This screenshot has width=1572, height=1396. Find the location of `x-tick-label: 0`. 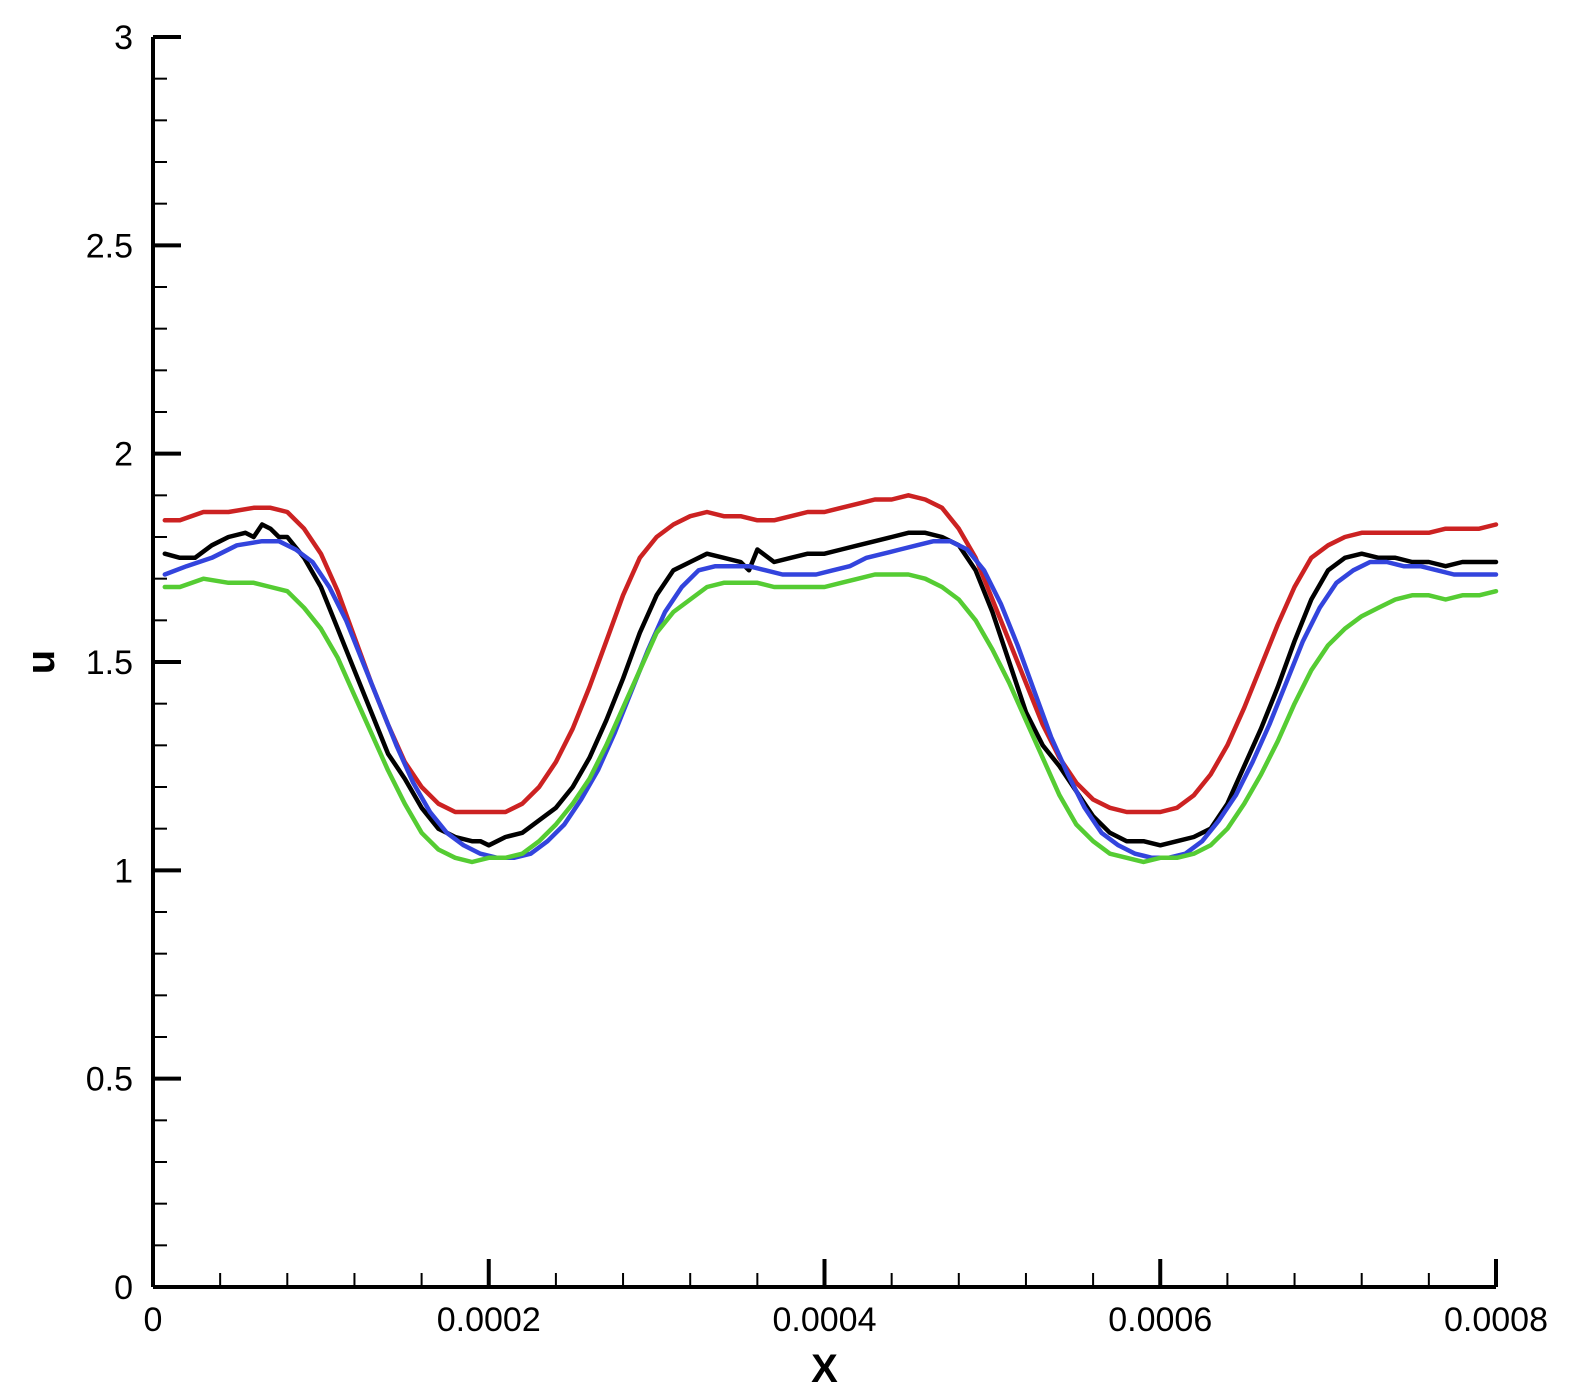

x-tick-label: 0 is located at coordinates (153, 1320).